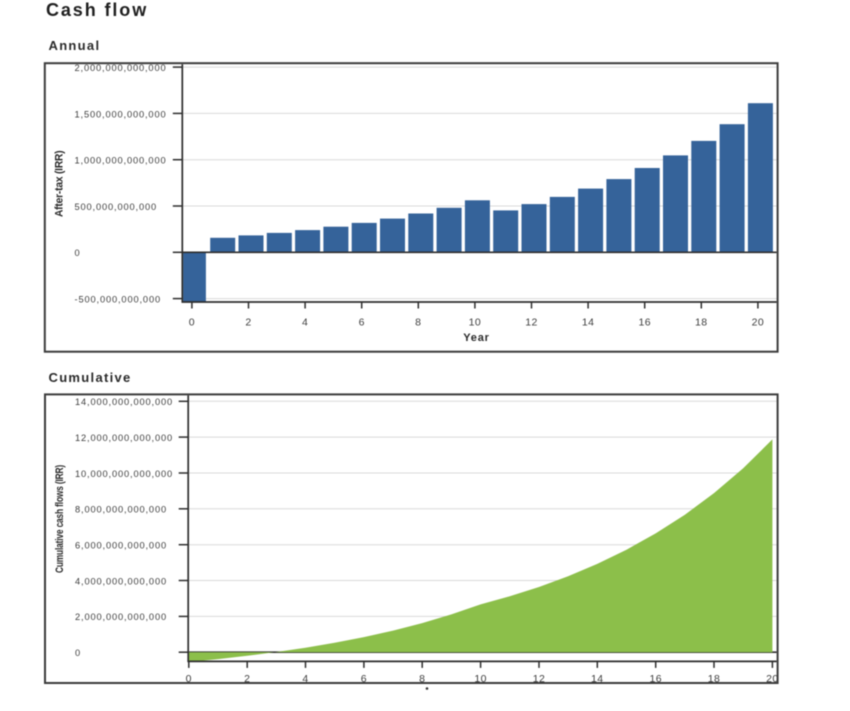  What do you see at coordinates (97, 10) in the screenshot?
I see `svg-text: Cash flow` at bounding box center [97, 10].